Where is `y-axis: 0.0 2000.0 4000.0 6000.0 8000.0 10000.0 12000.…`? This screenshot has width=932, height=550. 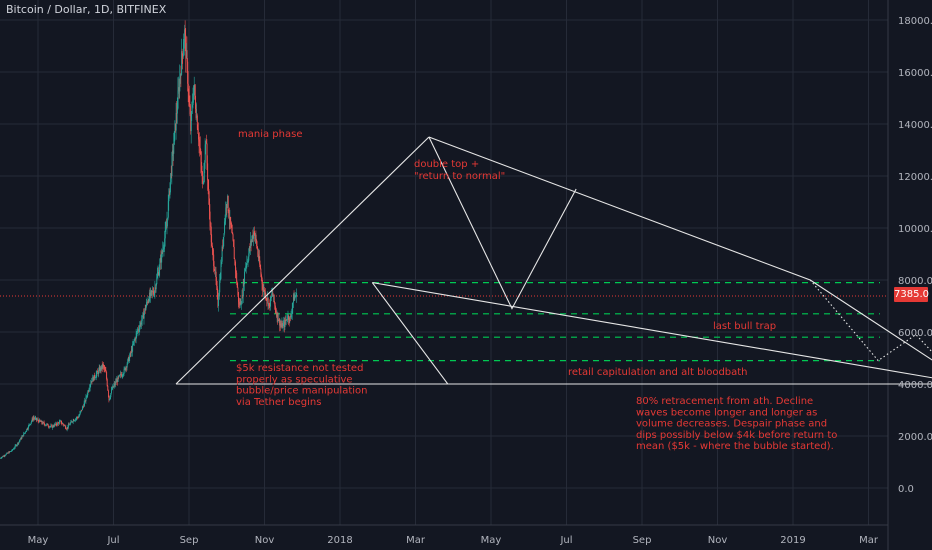 y-axis: 0.0 2000.0 4000.0 6000.0 8000.0 10000.0 12000.… is located at coordinates (915, 255).